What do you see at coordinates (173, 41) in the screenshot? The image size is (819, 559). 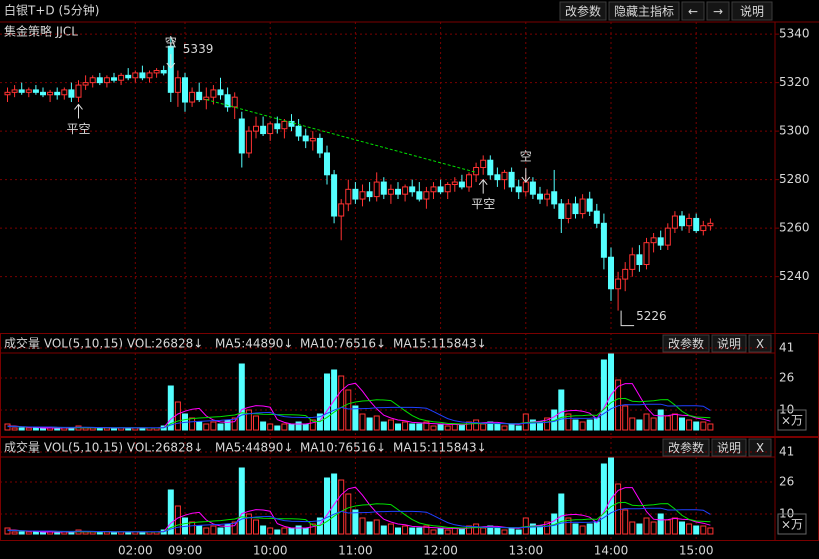 I see `high-marker-line` at bounding box center [173, 41].